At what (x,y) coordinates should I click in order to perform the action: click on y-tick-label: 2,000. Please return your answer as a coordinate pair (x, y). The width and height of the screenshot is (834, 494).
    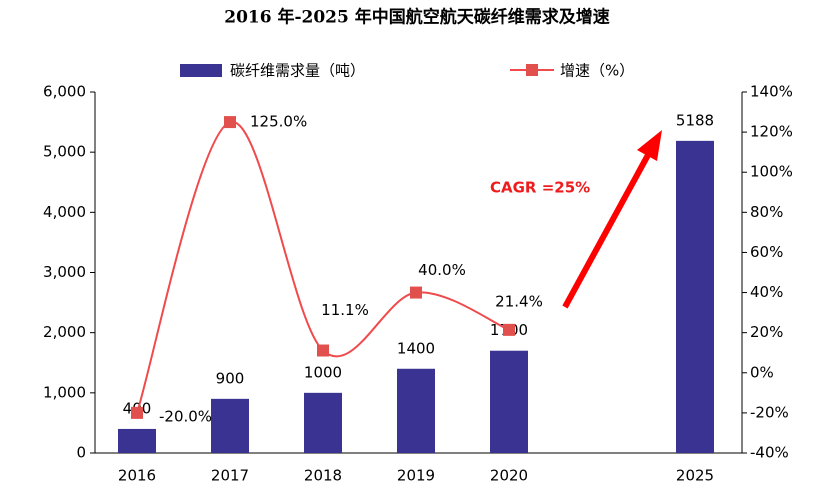
    Looking at the image, I should click on (64, 332).